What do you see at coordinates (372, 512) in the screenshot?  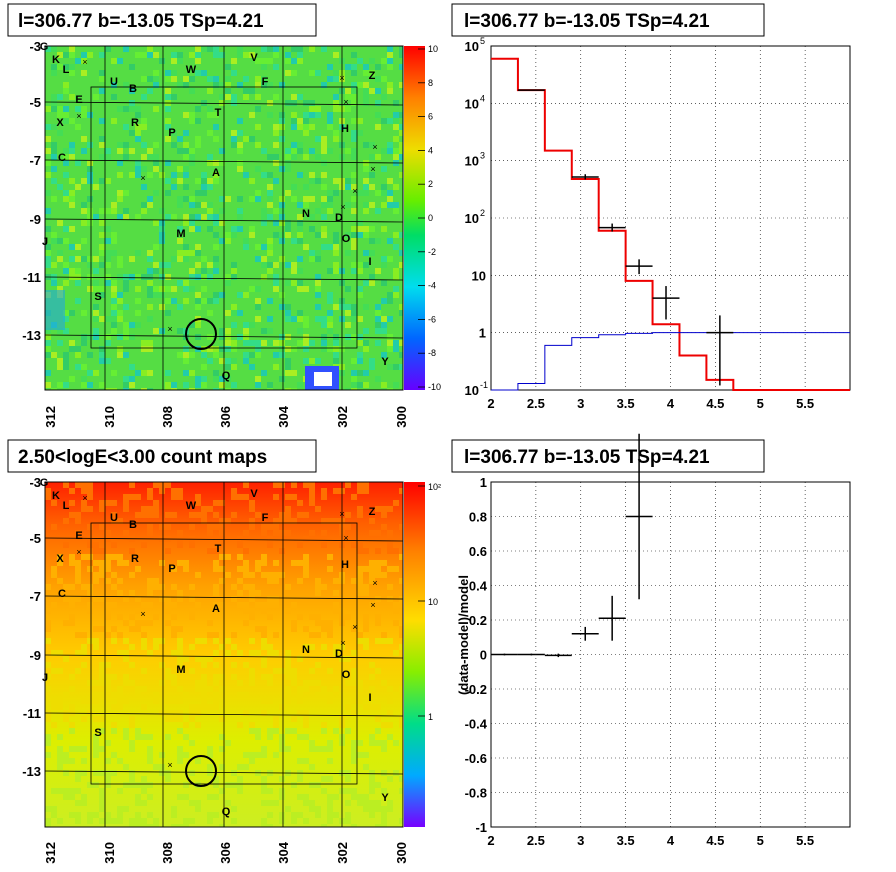 I see `source-label-Z: Z` at bounding box center [372, 512].